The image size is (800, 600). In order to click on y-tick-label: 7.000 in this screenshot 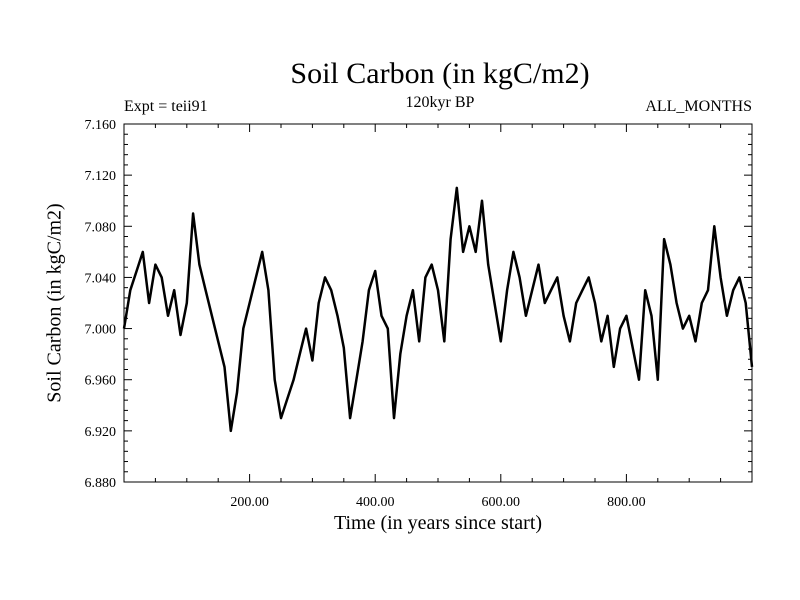, I will do `click(101, 330)`.